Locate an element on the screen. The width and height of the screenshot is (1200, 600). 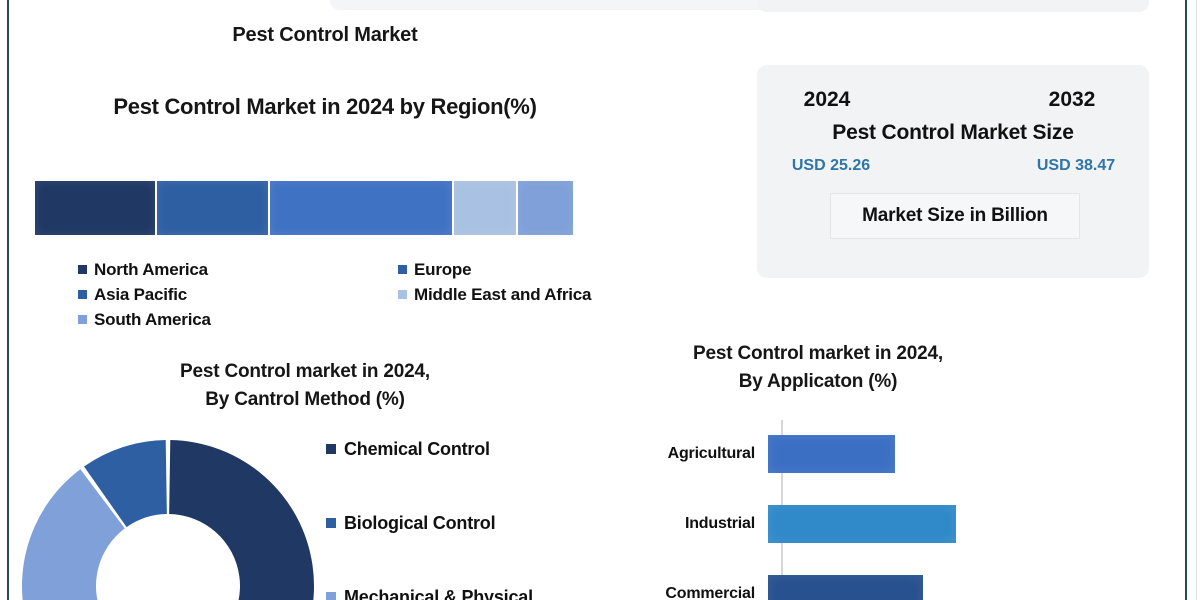
application-bar-row: Agricultural is located at coordinates (838, 454).